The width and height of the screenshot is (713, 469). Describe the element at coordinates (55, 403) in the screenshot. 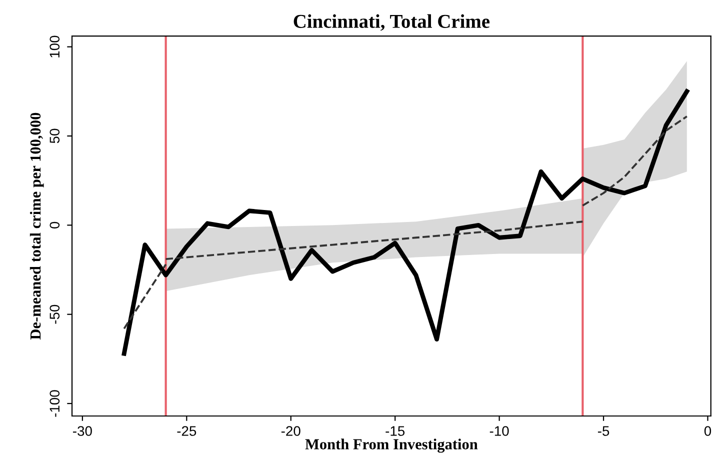

I see `y-tick-label: -100` at that location.